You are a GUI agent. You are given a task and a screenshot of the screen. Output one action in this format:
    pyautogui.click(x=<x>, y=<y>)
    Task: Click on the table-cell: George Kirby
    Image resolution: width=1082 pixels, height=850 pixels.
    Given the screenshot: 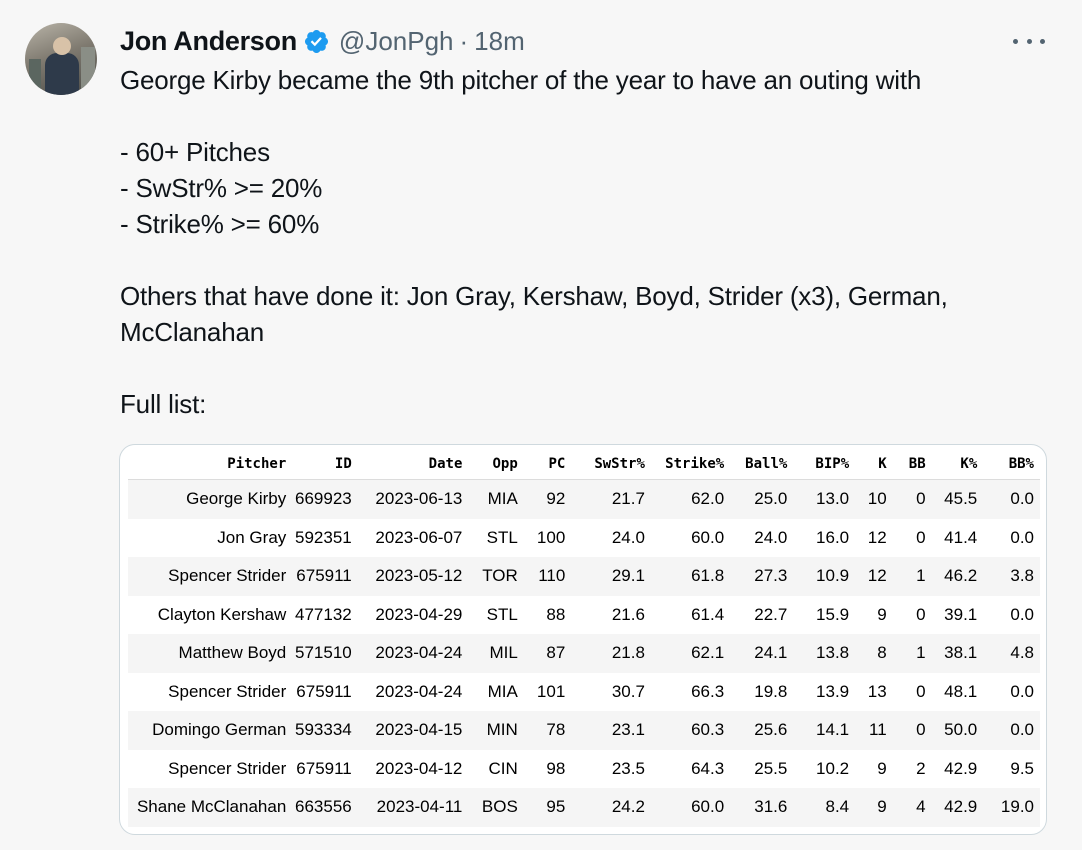 What is the action you would take?
    pyautogui.click(x=210, y=499)
    